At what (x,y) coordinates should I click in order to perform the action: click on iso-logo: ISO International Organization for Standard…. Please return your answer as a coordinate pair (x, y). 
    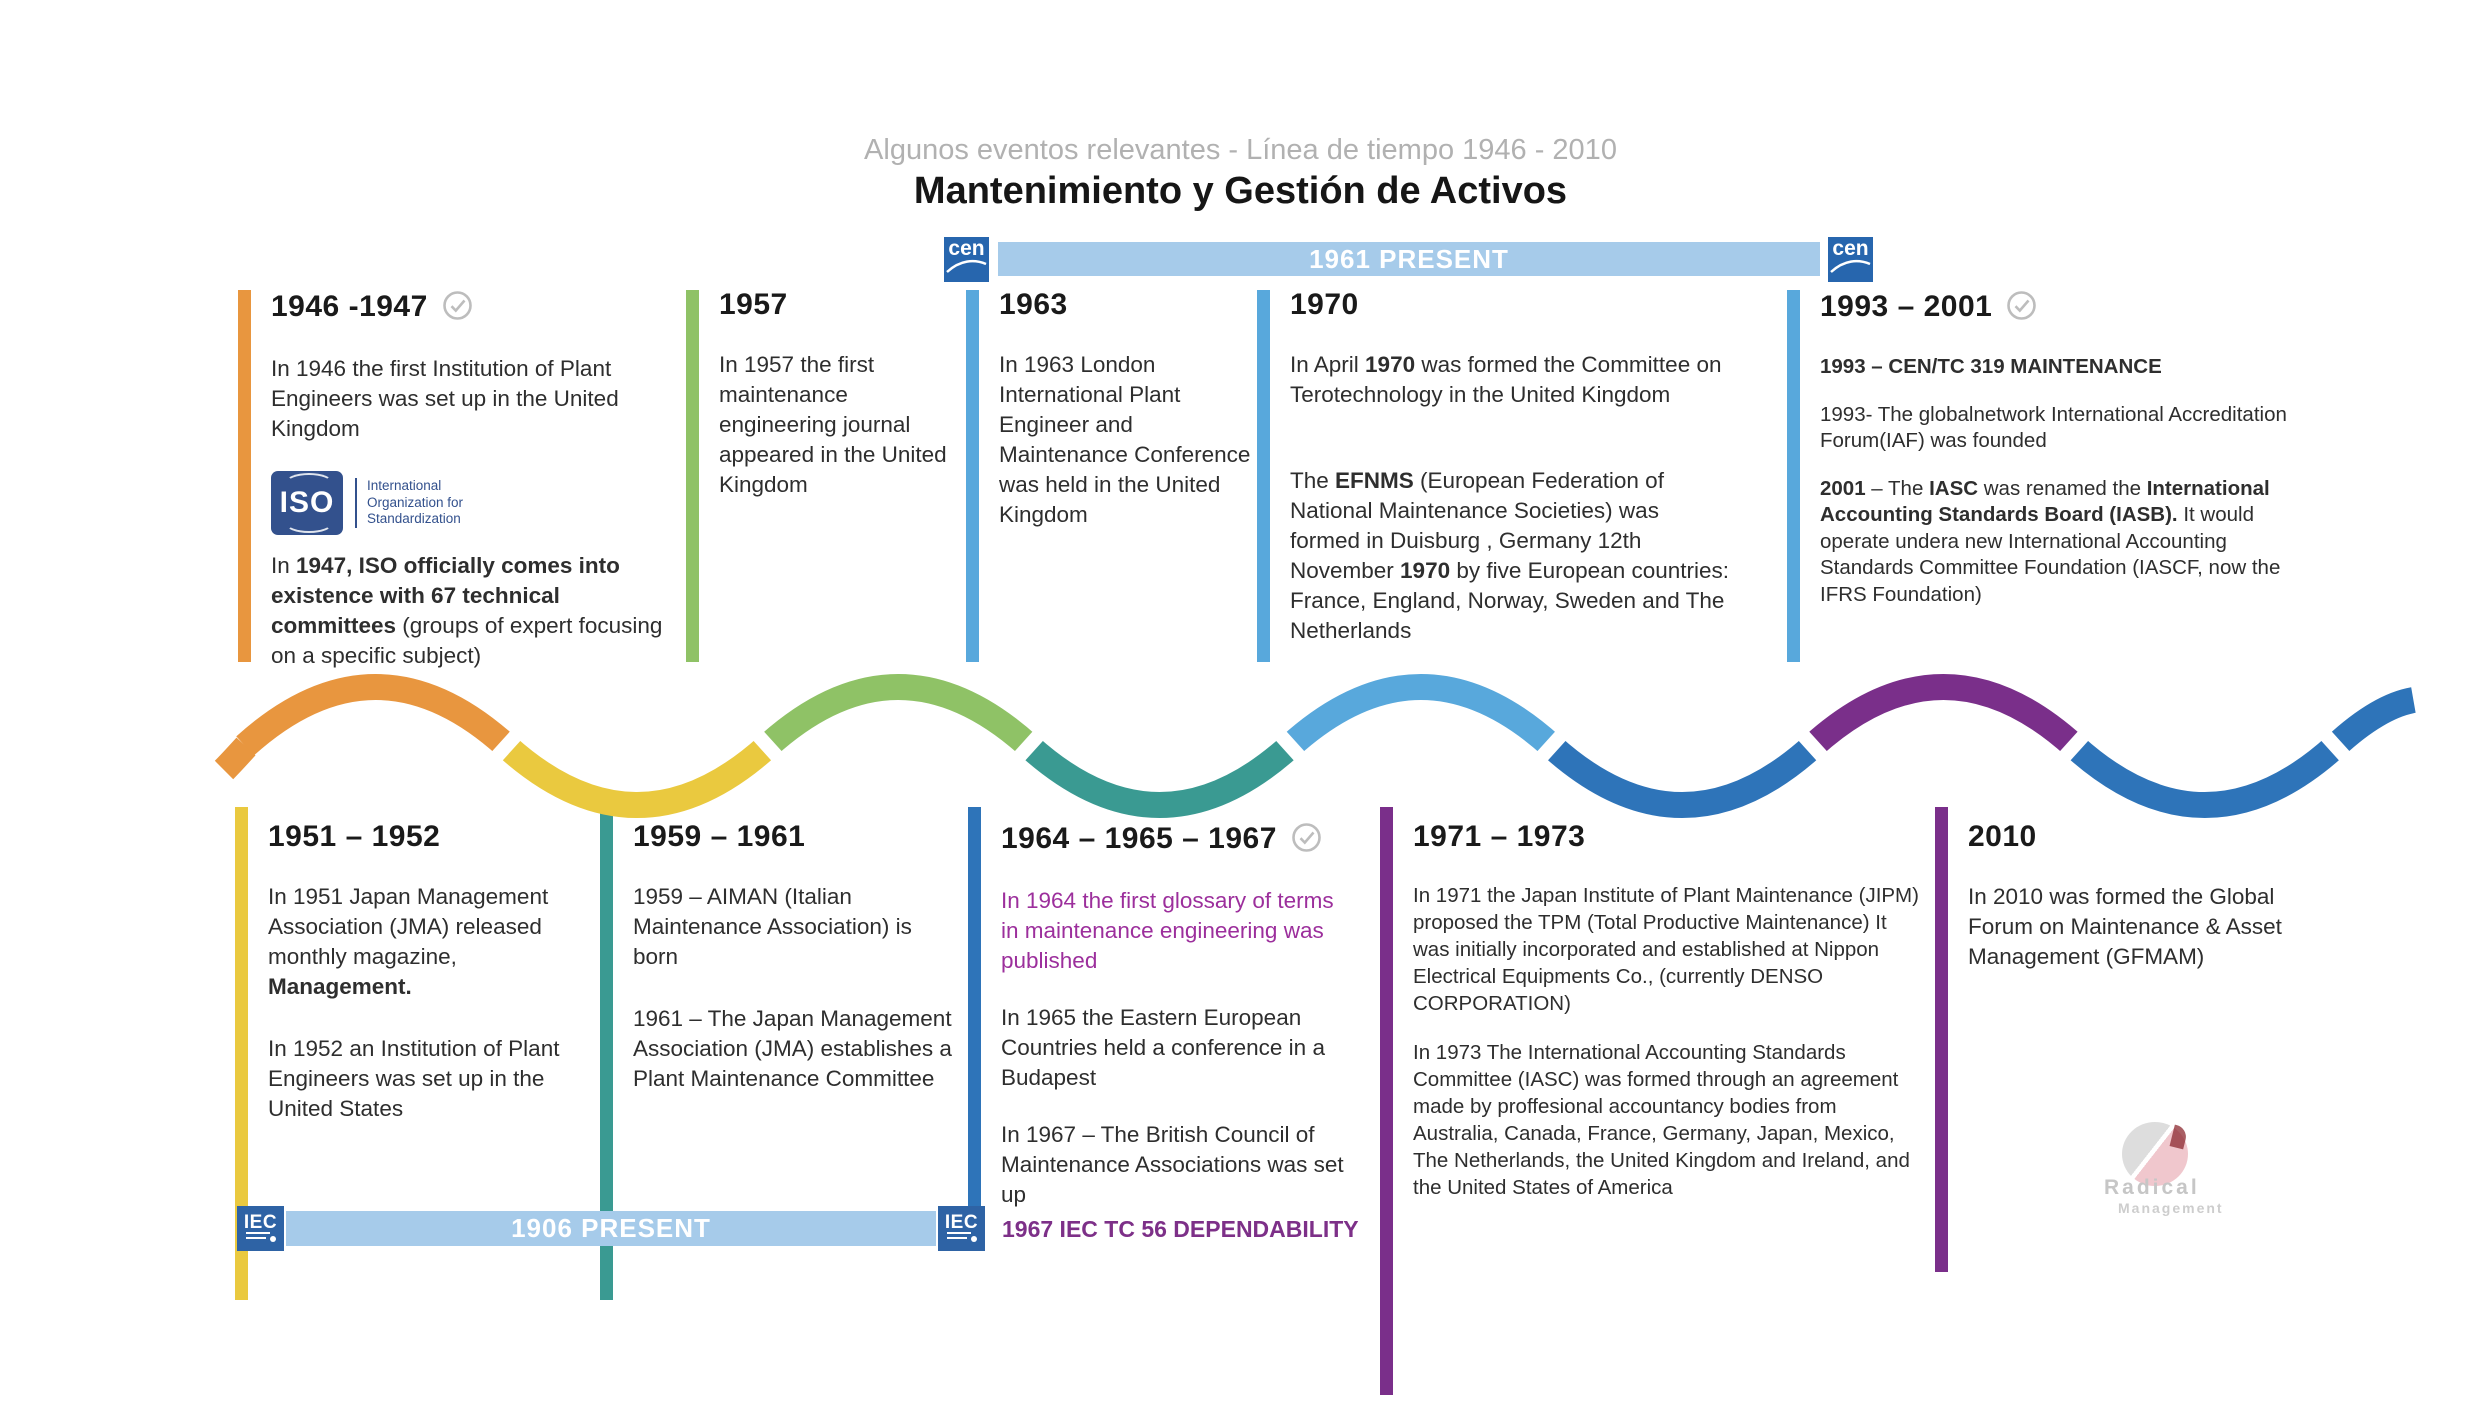
    Looking at the image, I should click on (472, 503).